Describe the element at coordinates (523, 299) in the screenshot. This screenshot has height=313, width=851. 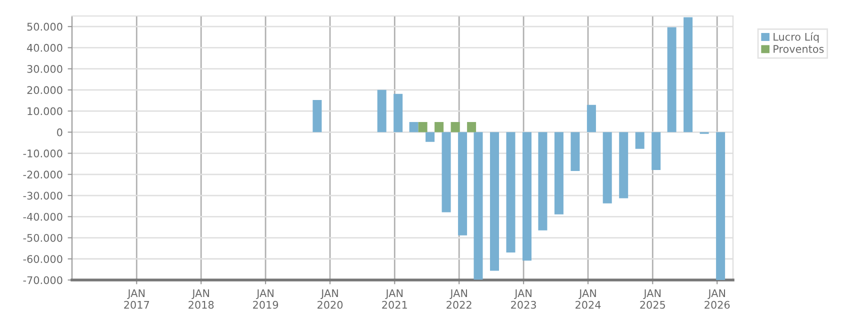
I see `x-tick-label: JAN 2023` at that location.